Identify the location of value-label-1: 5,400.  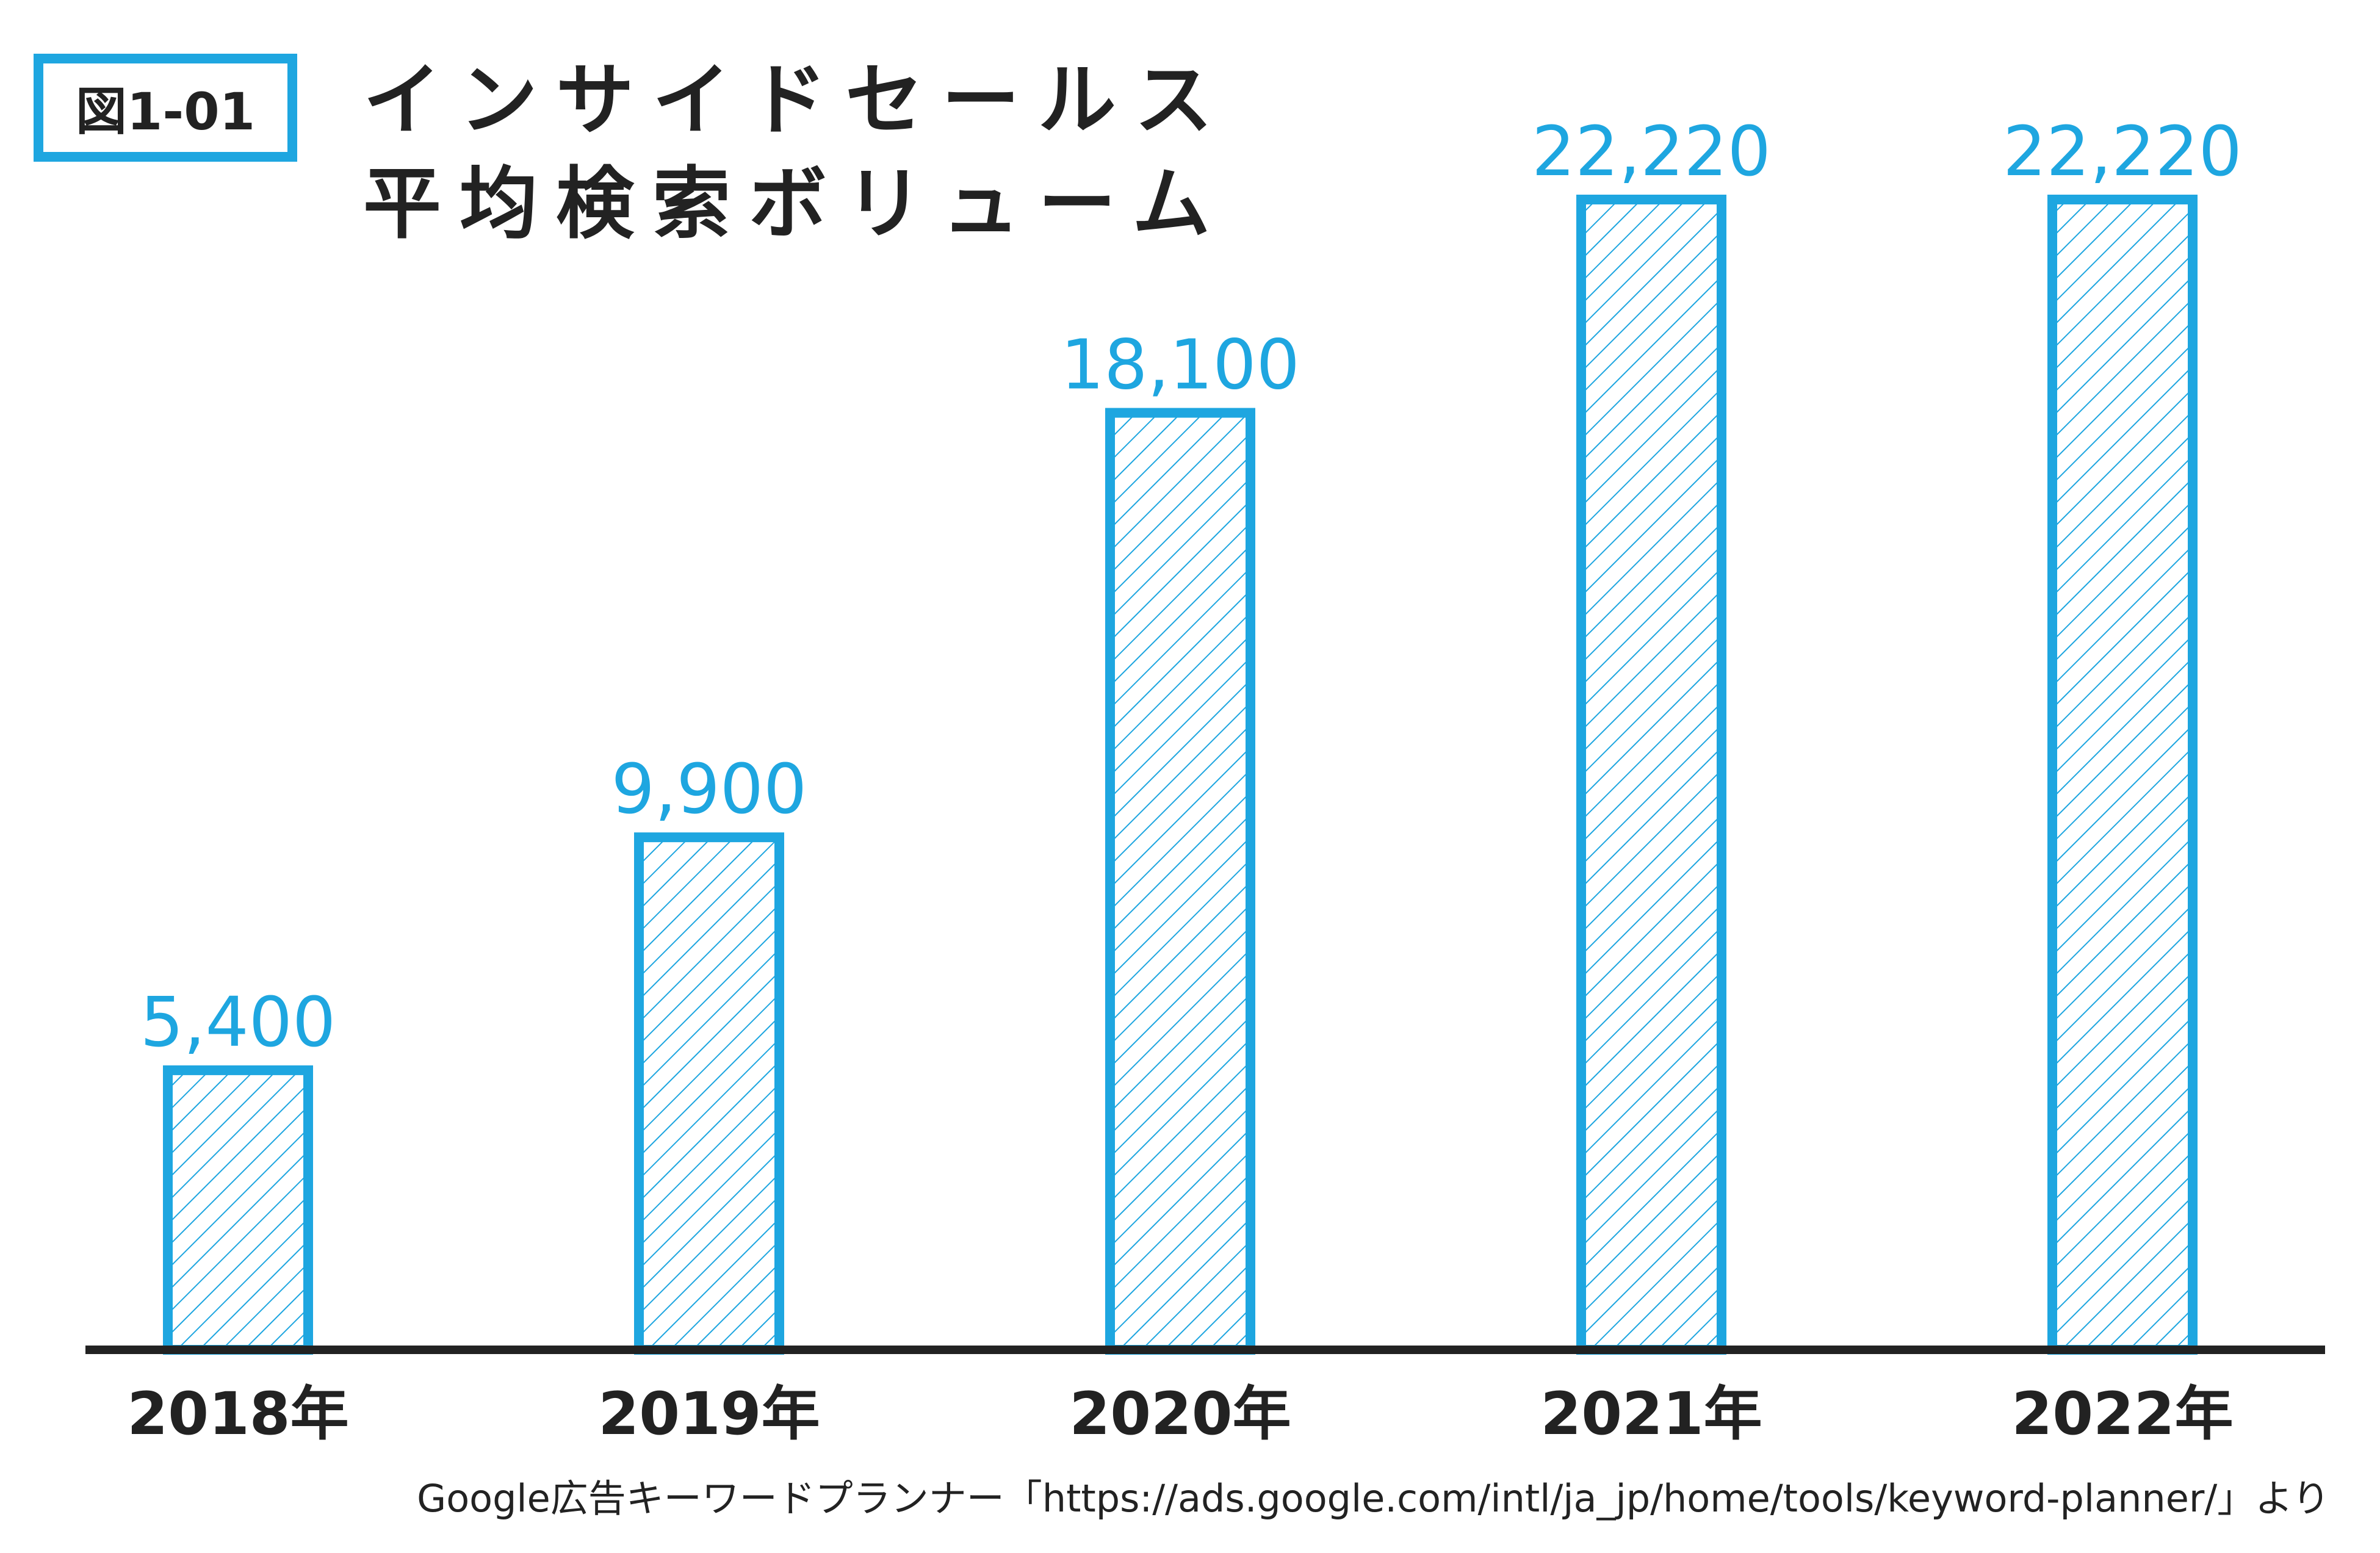
(238, 1022).